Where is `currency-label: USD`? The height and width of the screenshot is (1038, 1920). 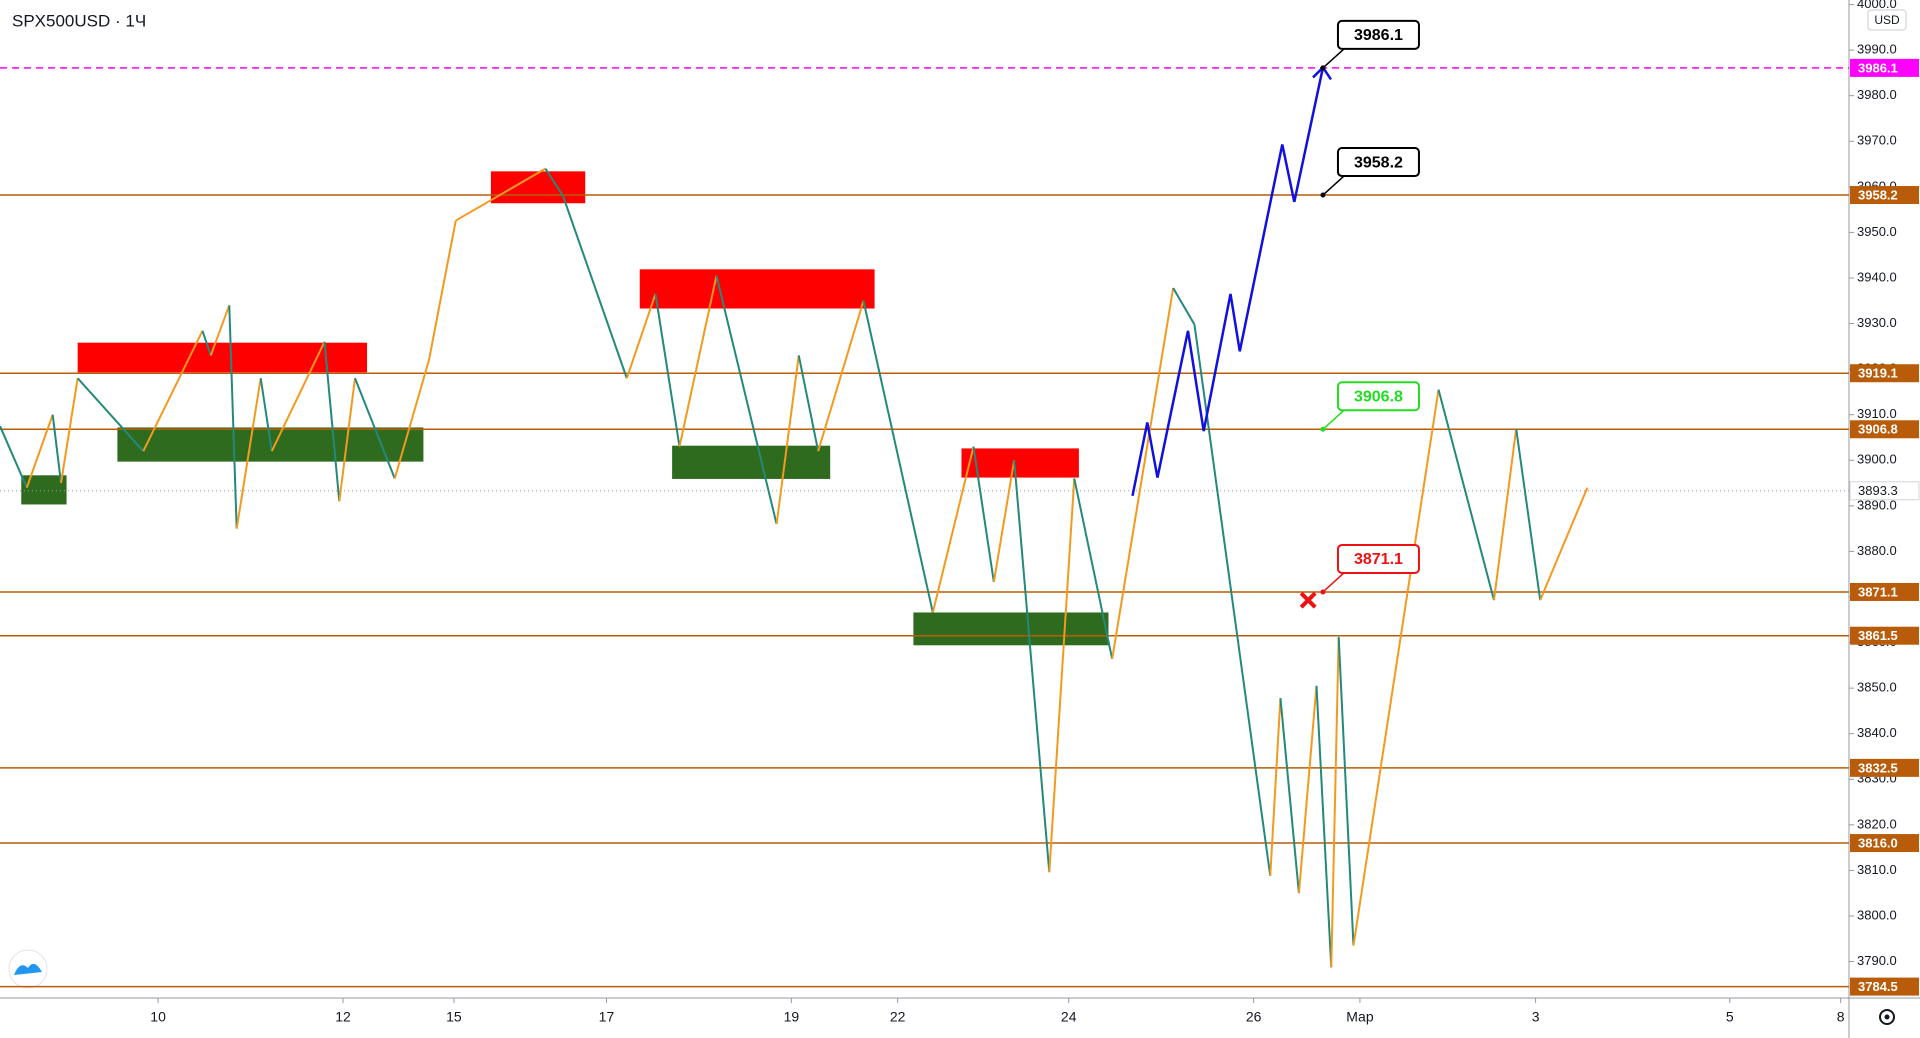 currency-label: USD is located at coordinates (1887, 20).